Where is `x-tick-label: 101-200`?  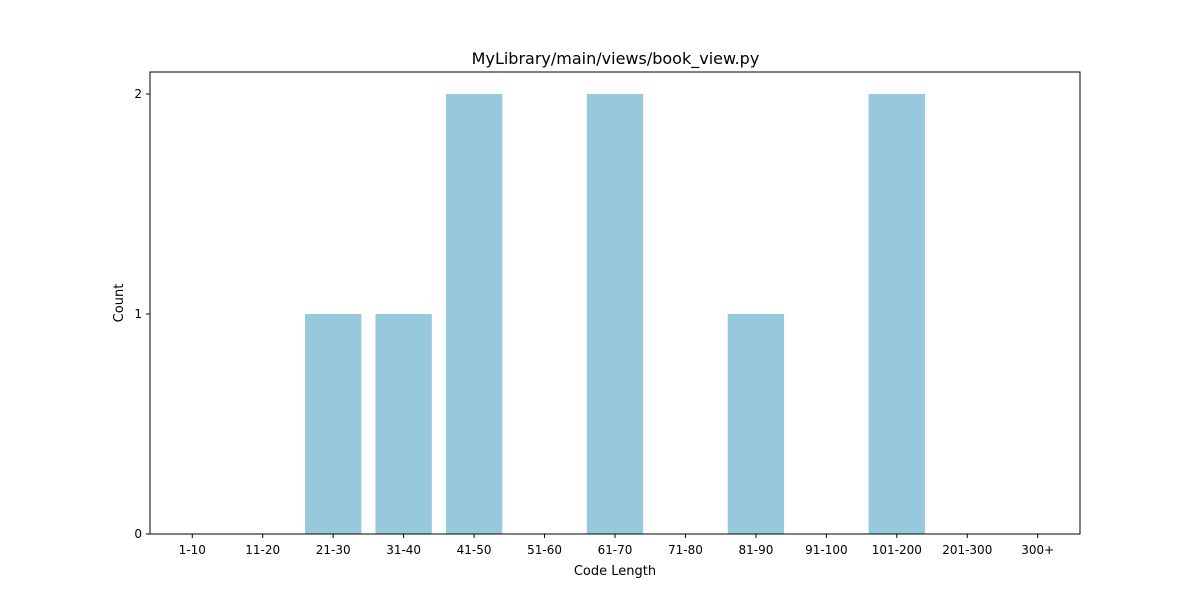 x-tick-label: 101-200 is located at coordinates (897, 550).